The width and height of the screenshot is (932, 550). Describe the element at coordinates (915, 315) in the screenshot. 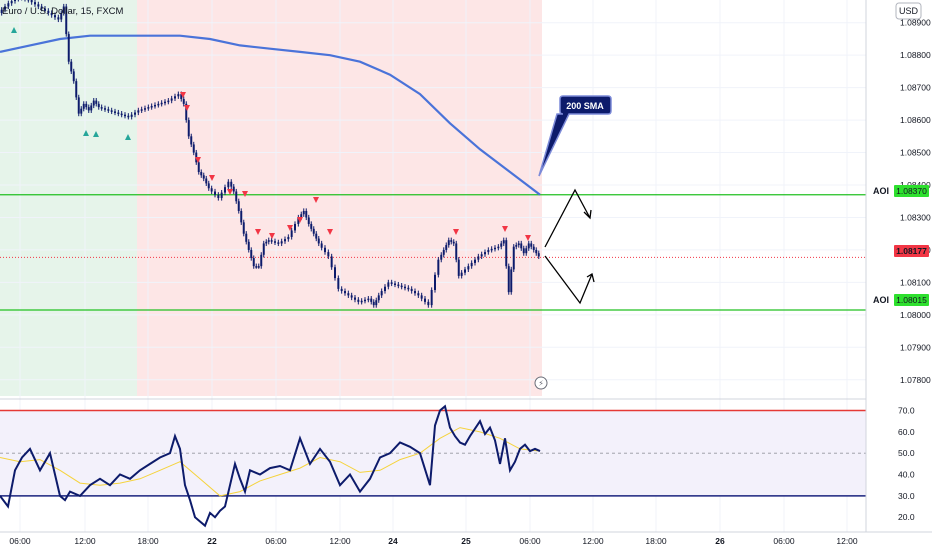

I see `price-tick-label: 1.08000` at that location.